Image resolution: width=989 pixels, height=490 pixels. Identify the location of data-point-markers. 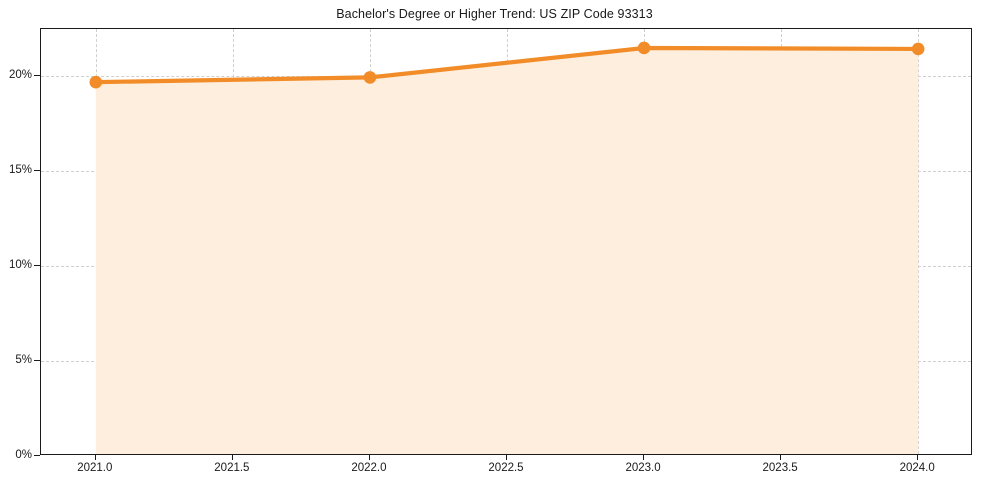
(507, 65).